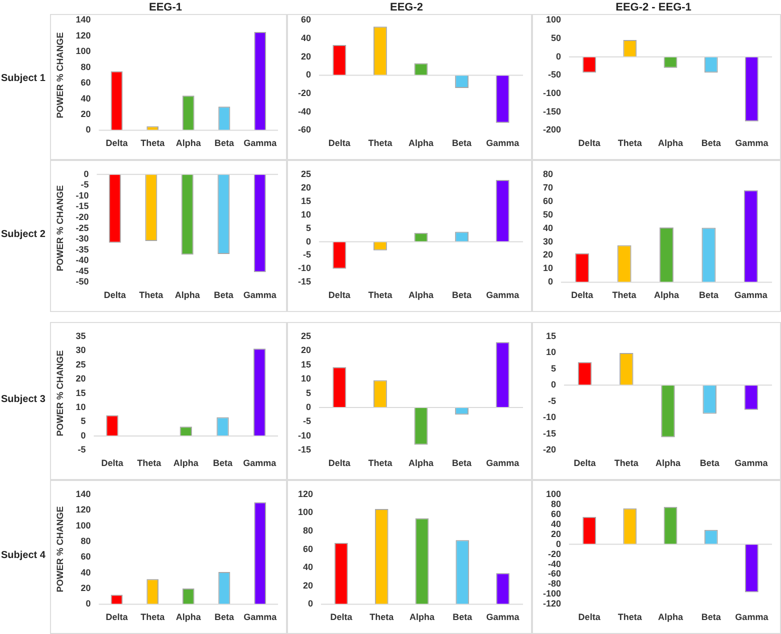 Image resolution: width=781 pixels, height=634 pixels. What do you see at coordinates (548, 214) in the screenshot?
I see `y-tick-label: 50` at bounding box center [548, 214].